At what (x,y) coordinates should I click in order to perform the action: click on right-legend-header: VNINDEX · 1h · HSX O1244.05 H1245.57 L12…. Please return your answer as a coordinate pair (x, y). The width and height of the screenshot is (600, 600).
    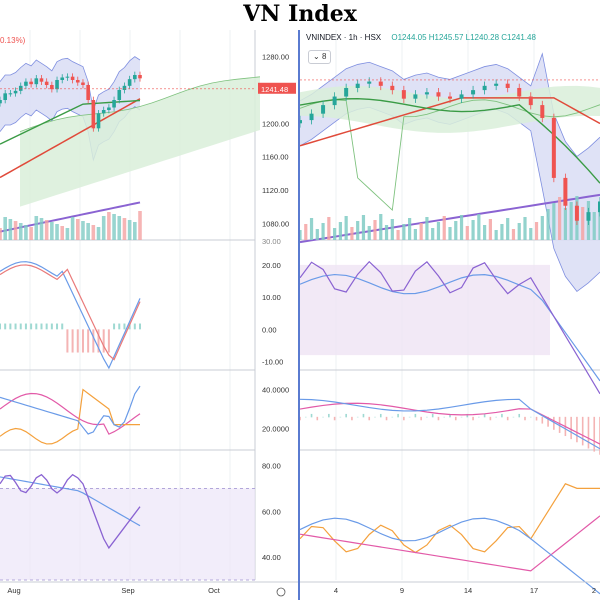
    Looking at the image, I should click on (421, 37).